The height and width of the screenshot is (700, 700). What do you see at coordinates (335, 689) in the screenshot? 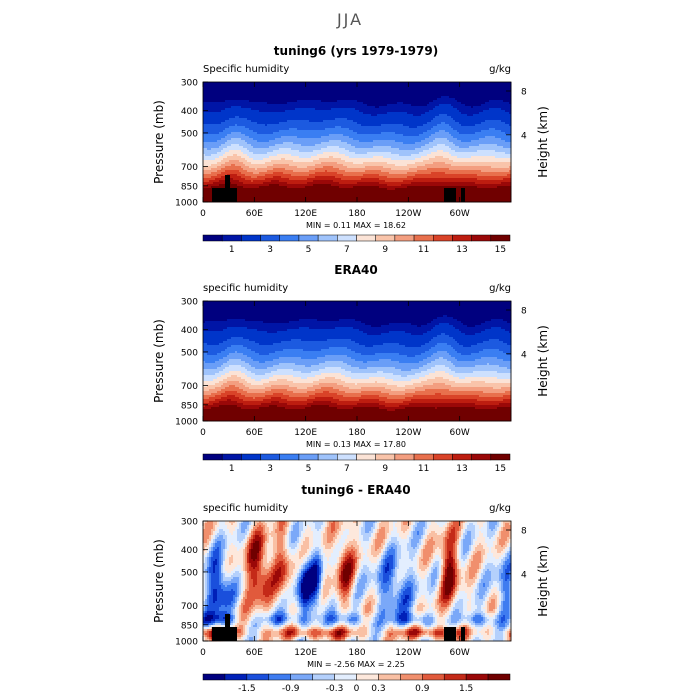
I see `colorbar-label: -0.3` at bounding box center [335, 689].